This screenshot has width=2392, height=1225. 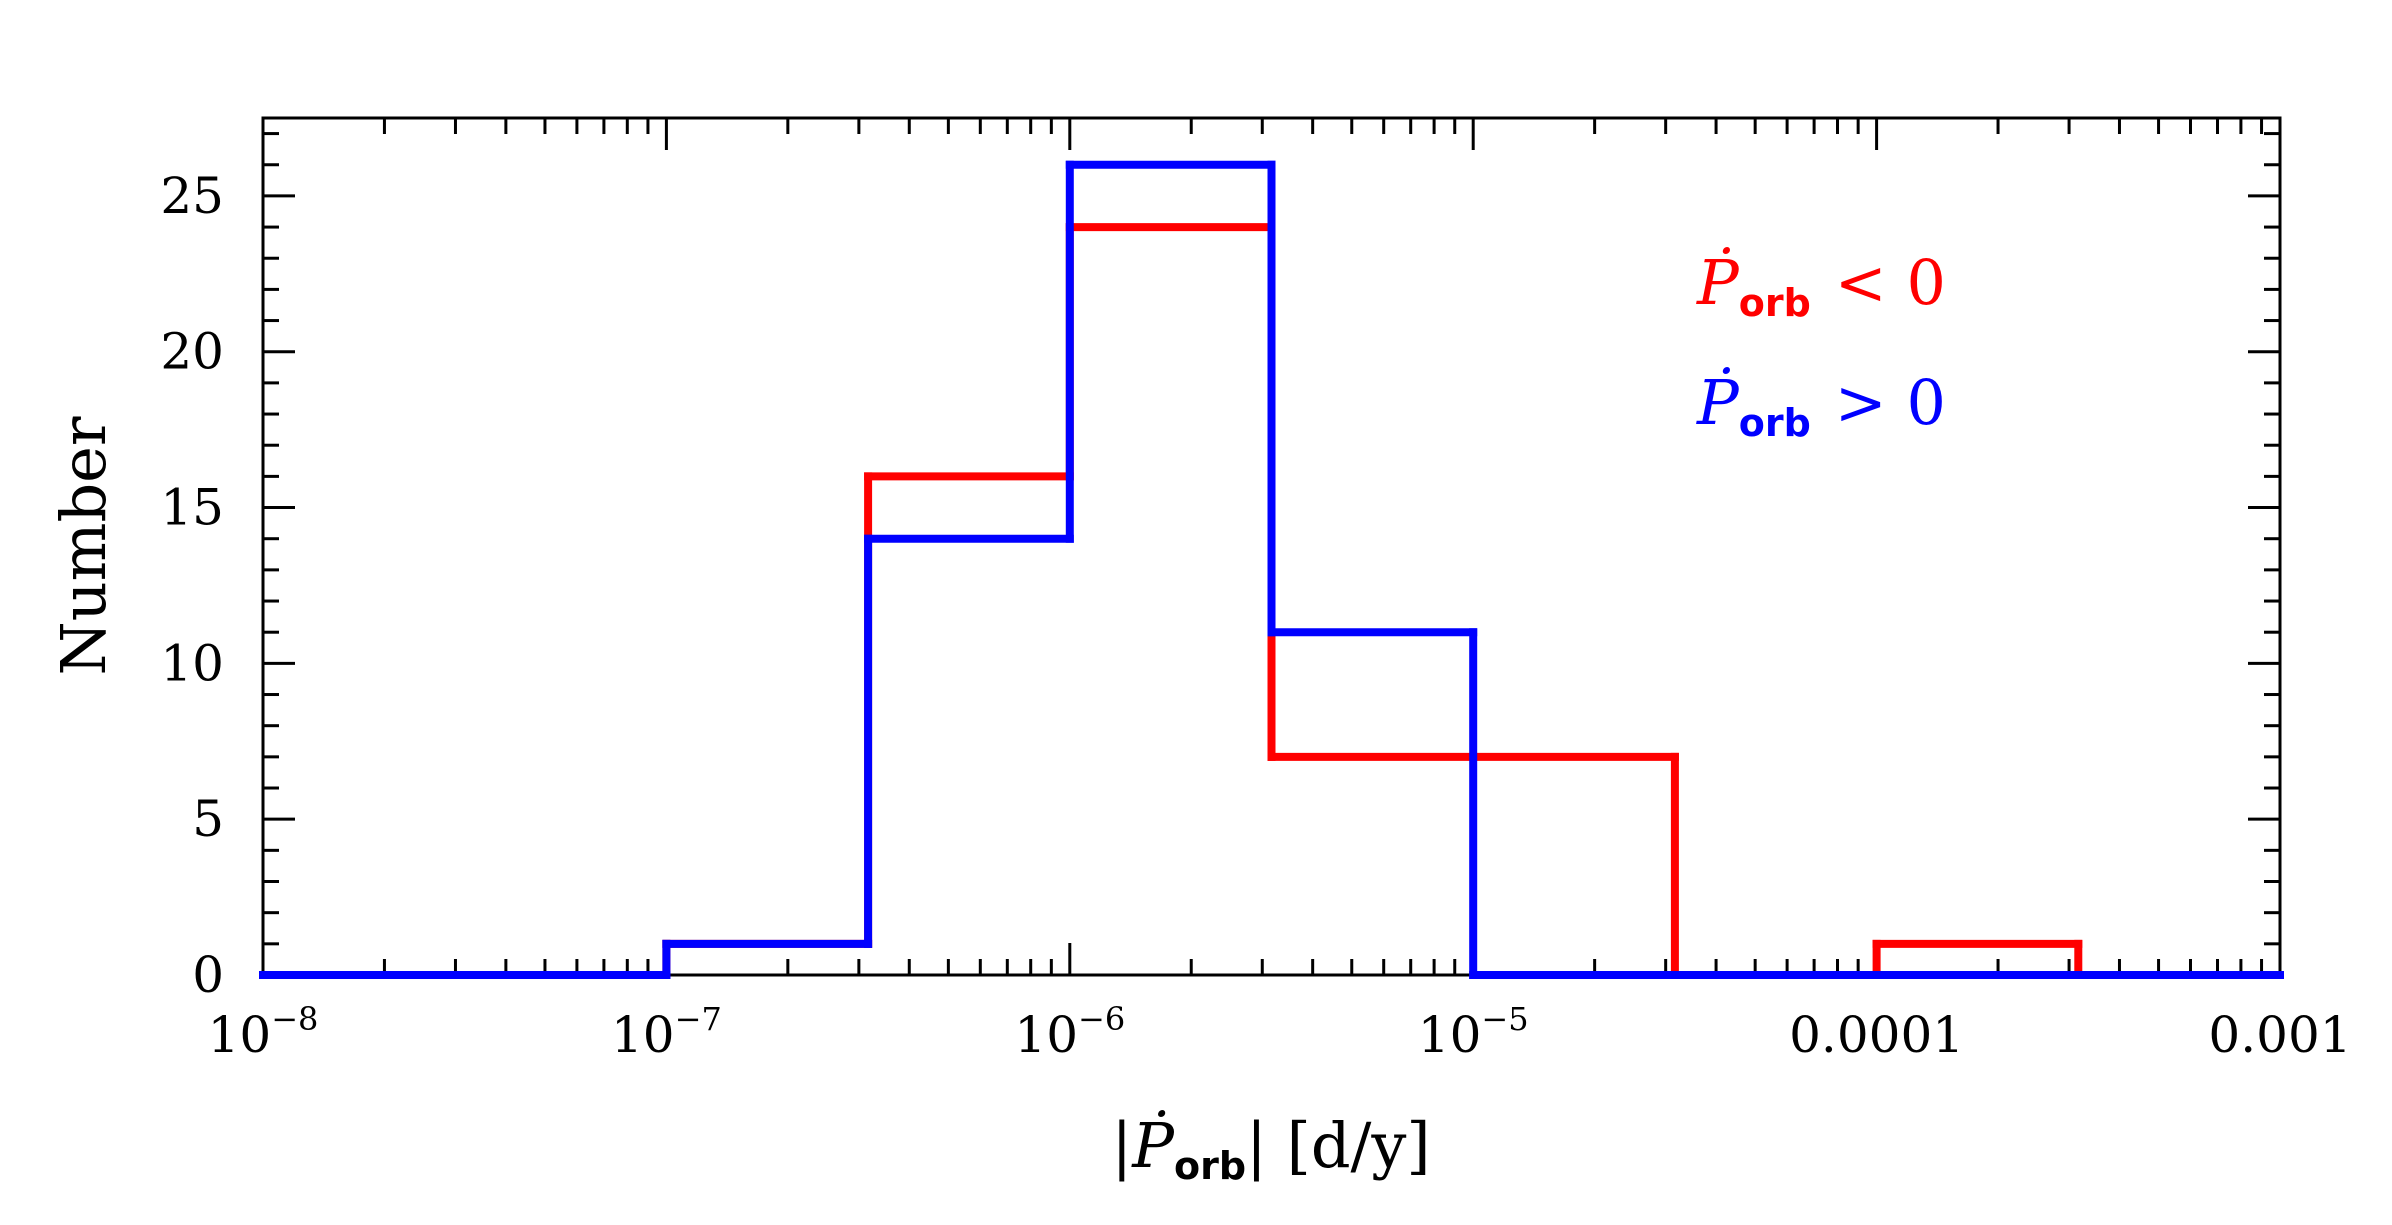 What do you see at coordinates (2279, 1035) in the screenshot?
I see `x-tick-label: 0.001` at bounding box center [2279, 1035].